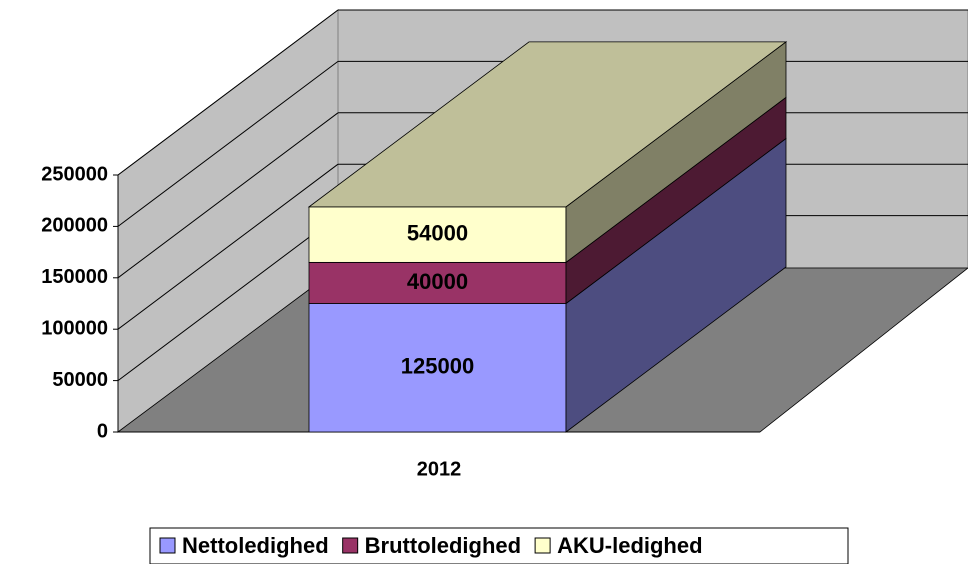  Describe the element at coordinates (629, 545) in the screenshot. I see `legend-label: AKU-ledighed` at that location.